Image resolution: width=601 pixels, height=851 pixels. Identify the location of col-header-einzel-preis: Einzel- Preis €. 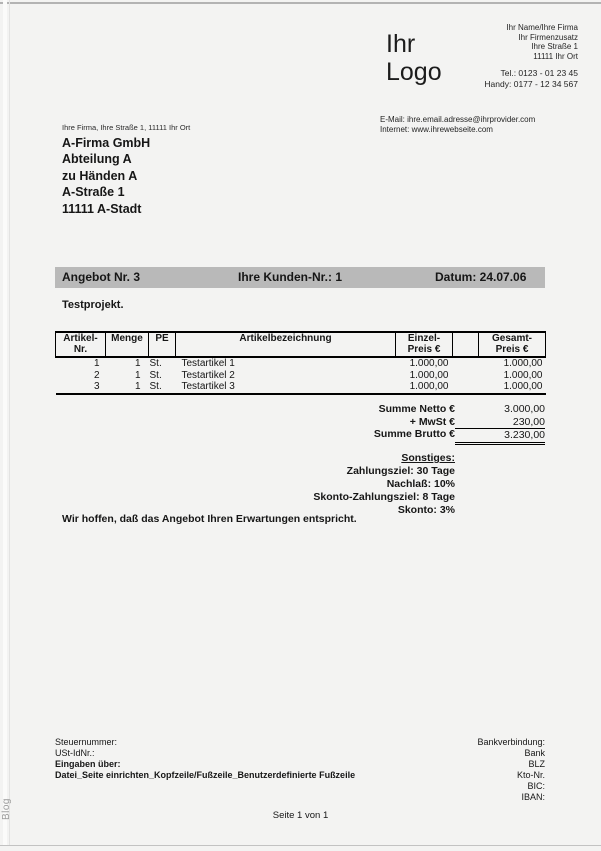
(424, 344).